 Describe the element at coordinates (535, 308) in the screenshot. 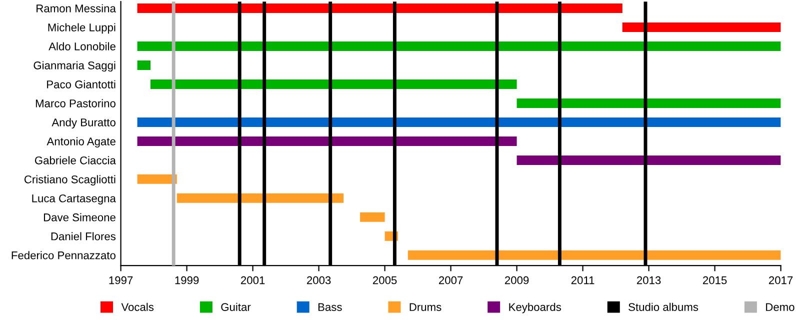

I see `legend-label: Keyboards` at that location.